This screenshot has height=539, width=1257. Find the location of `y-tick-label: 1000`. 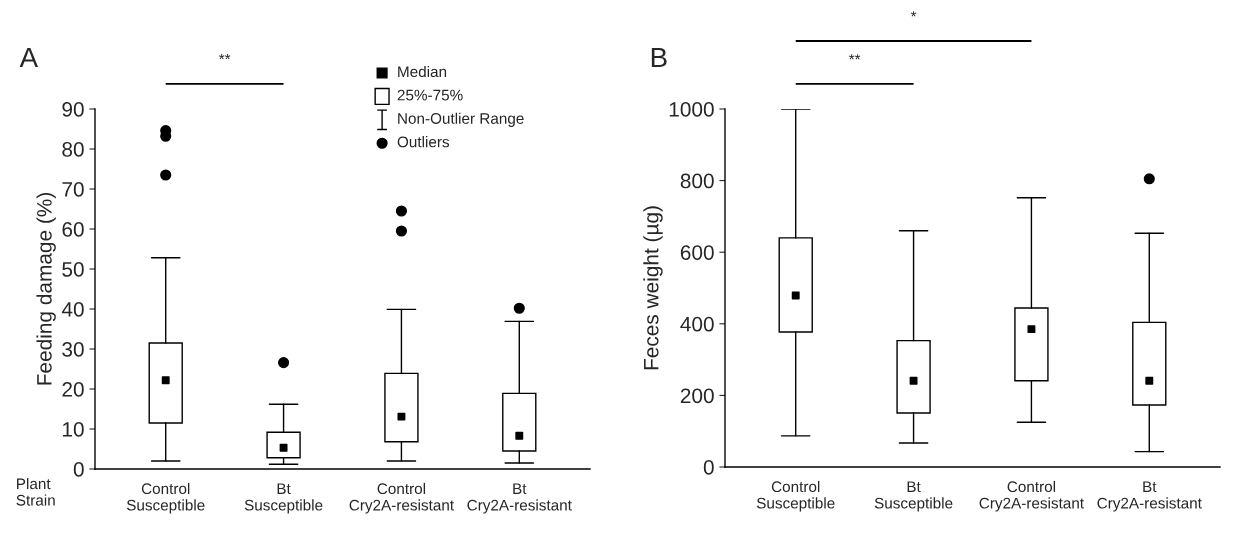

y-tick-label: 1000 is located at coordinates (691, 109).